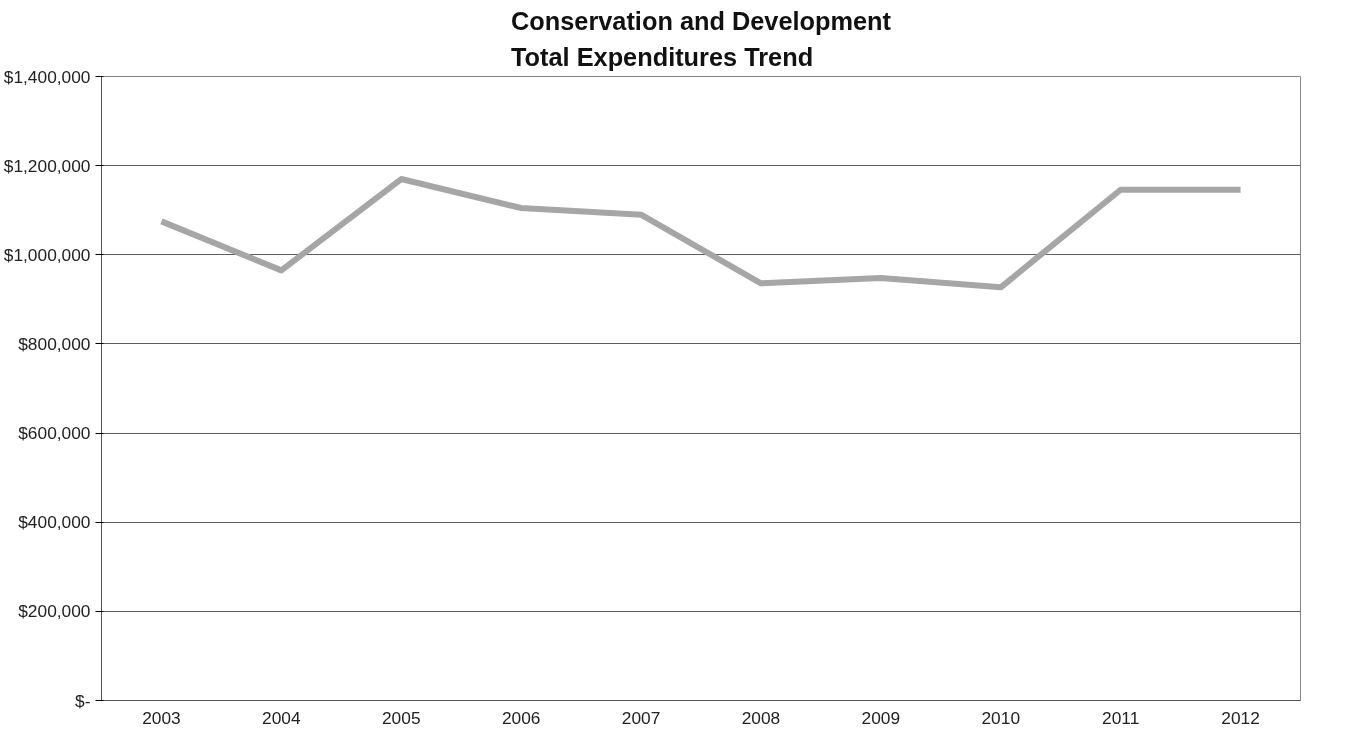 Image resolution: width=1360 pixels, height=748 pixels. I want to click on y-tick-label: $800,000, so click(54, 343).